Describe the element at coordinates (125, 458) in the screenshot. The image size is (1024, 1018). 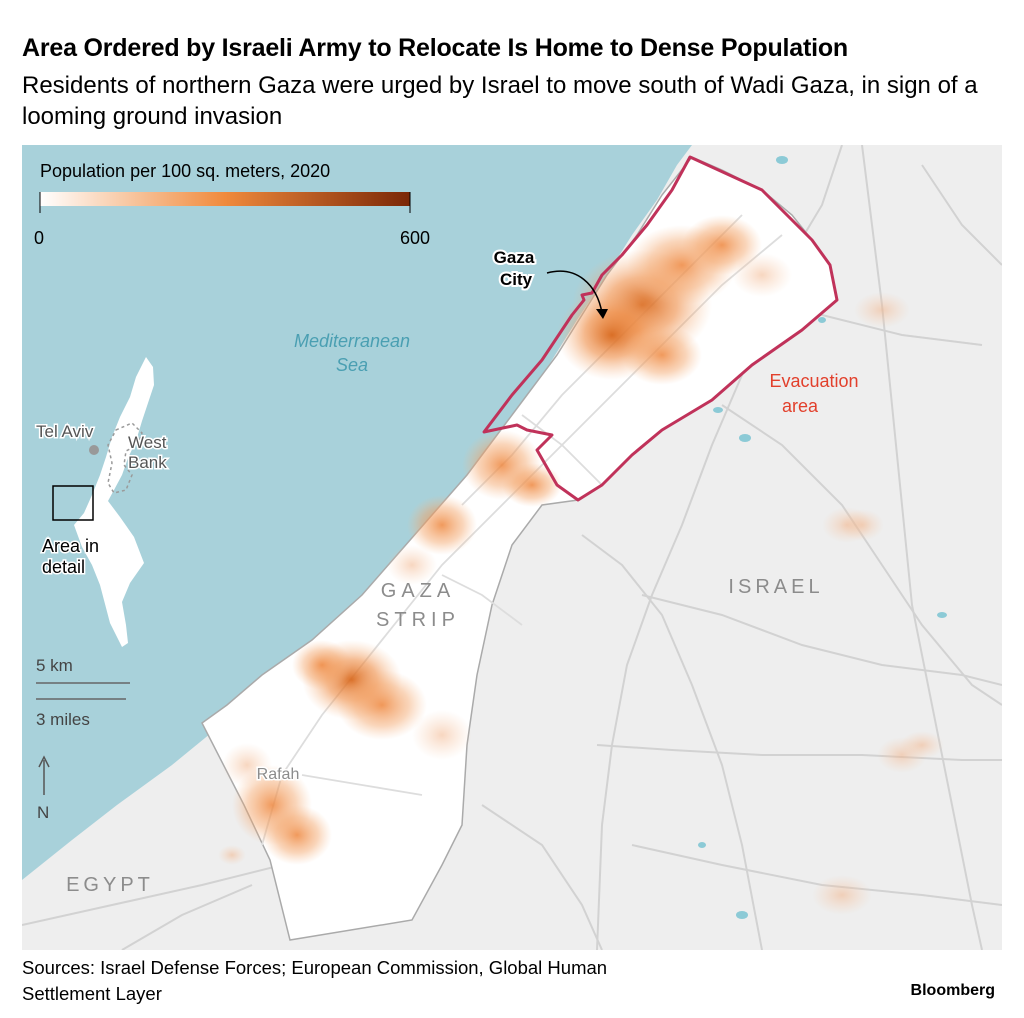
I see `west-bank-outline` at that location.